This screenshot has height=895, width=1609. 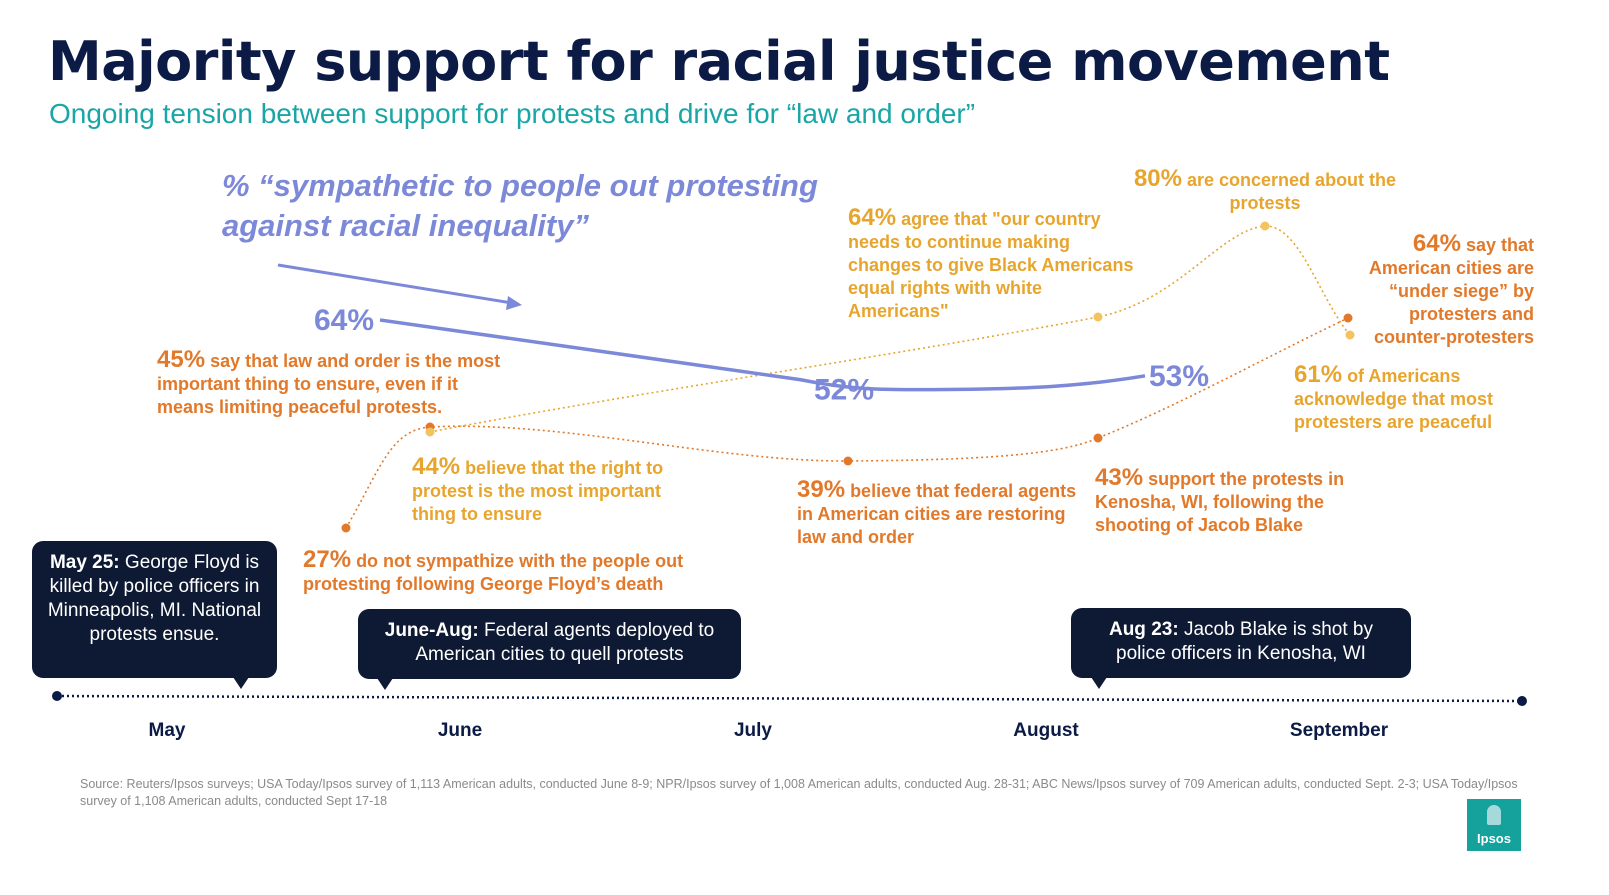 I want to click on annotation-80: 80% are concerned about the protests, so click(x=1265, y=191).